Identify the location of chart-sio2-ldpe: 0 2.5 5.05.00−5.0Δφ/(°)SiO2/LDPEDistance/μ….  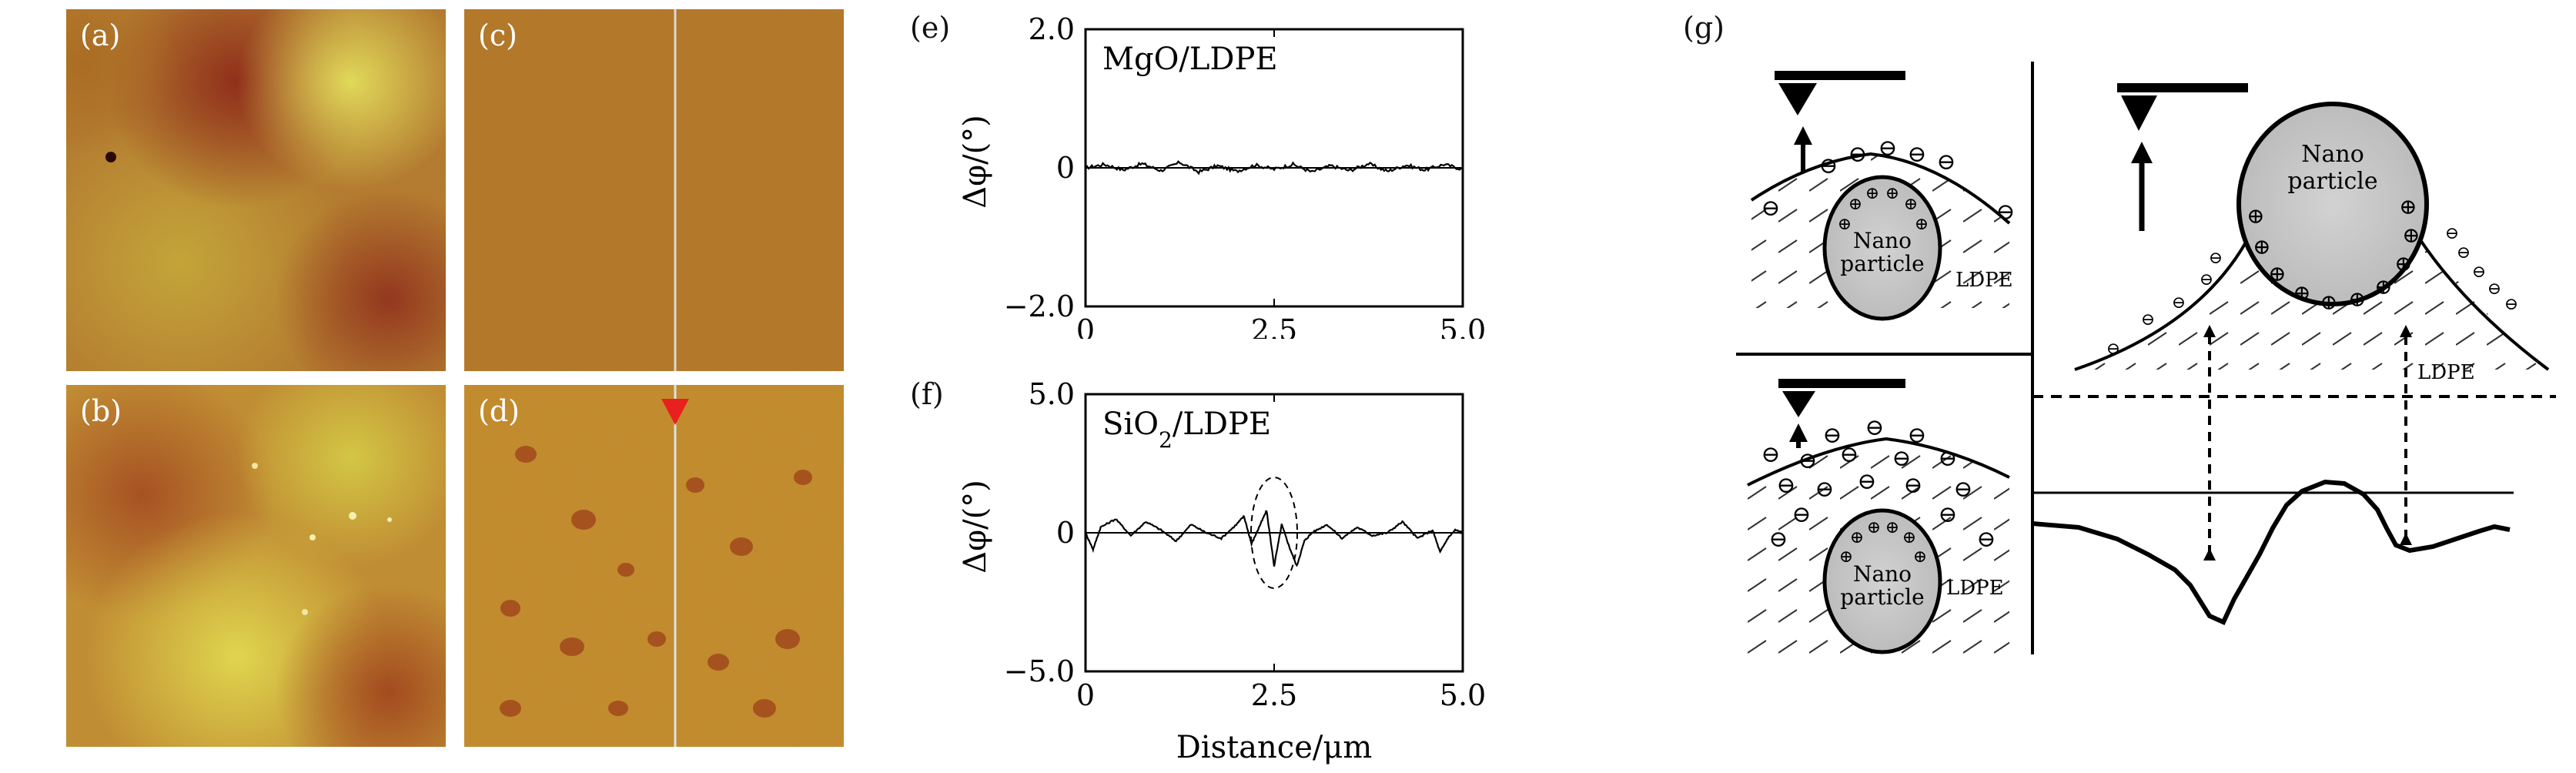
(1222, 571).